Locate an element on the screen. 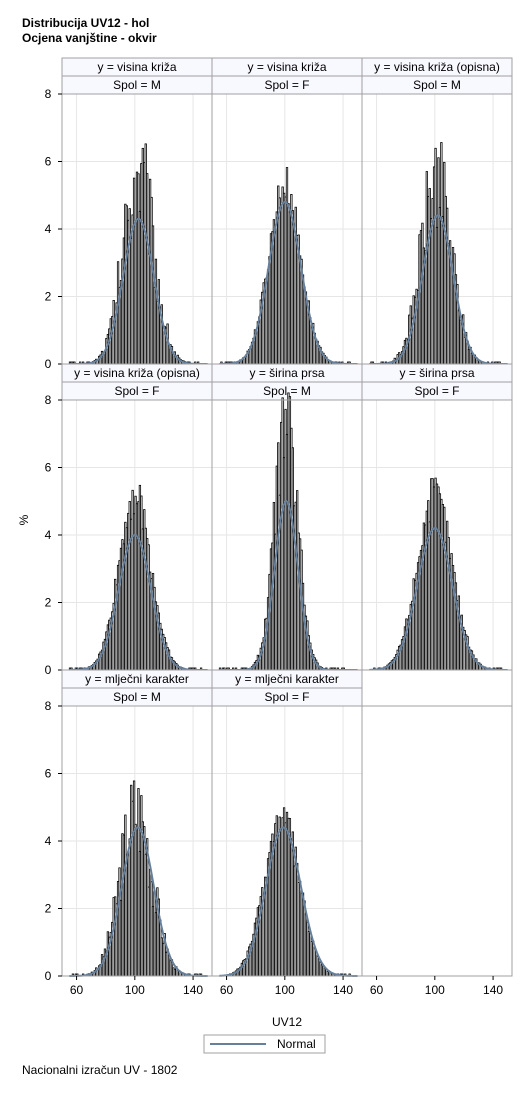 Image resolution: width=529 pixels, height=1096 pixels. x-axis-label: UV12 is located at coordinates (287, 1022).